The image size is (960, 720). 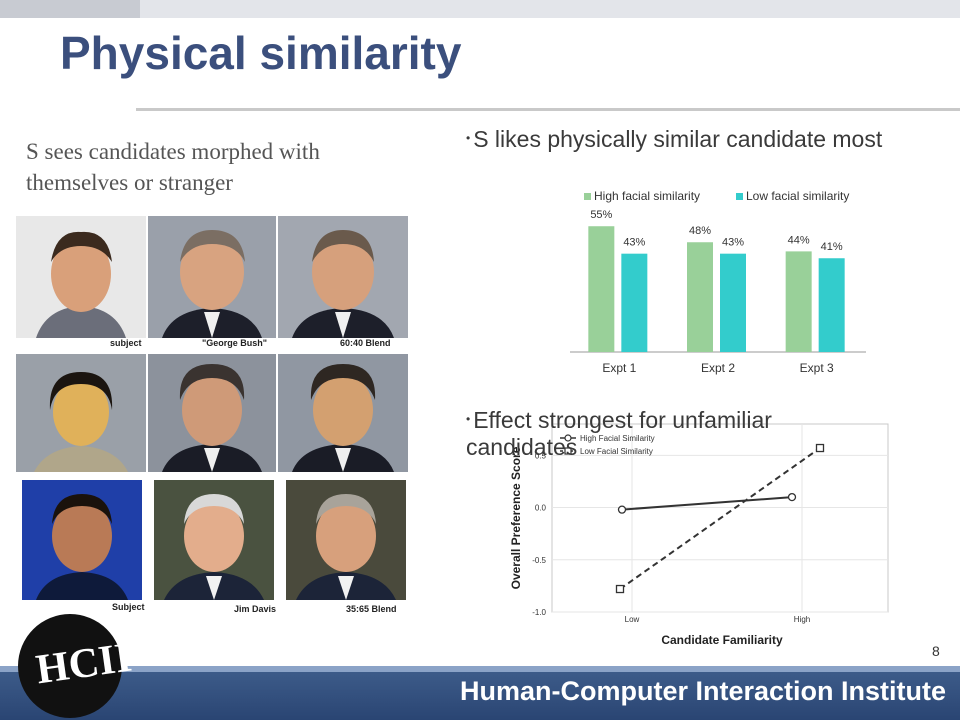 What do you see at coordinates (799, 240) in the screenshot?
I see `bar-value-label: 44%` at bounding box center [799, 240].